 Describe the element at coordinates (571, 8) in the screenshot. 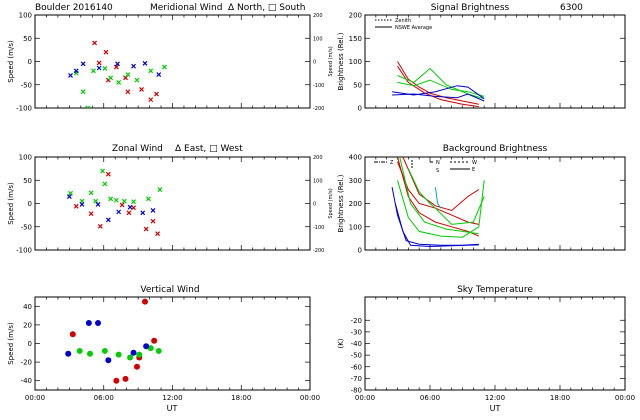

I see `signal-title-wavelength: 6300` at that location.